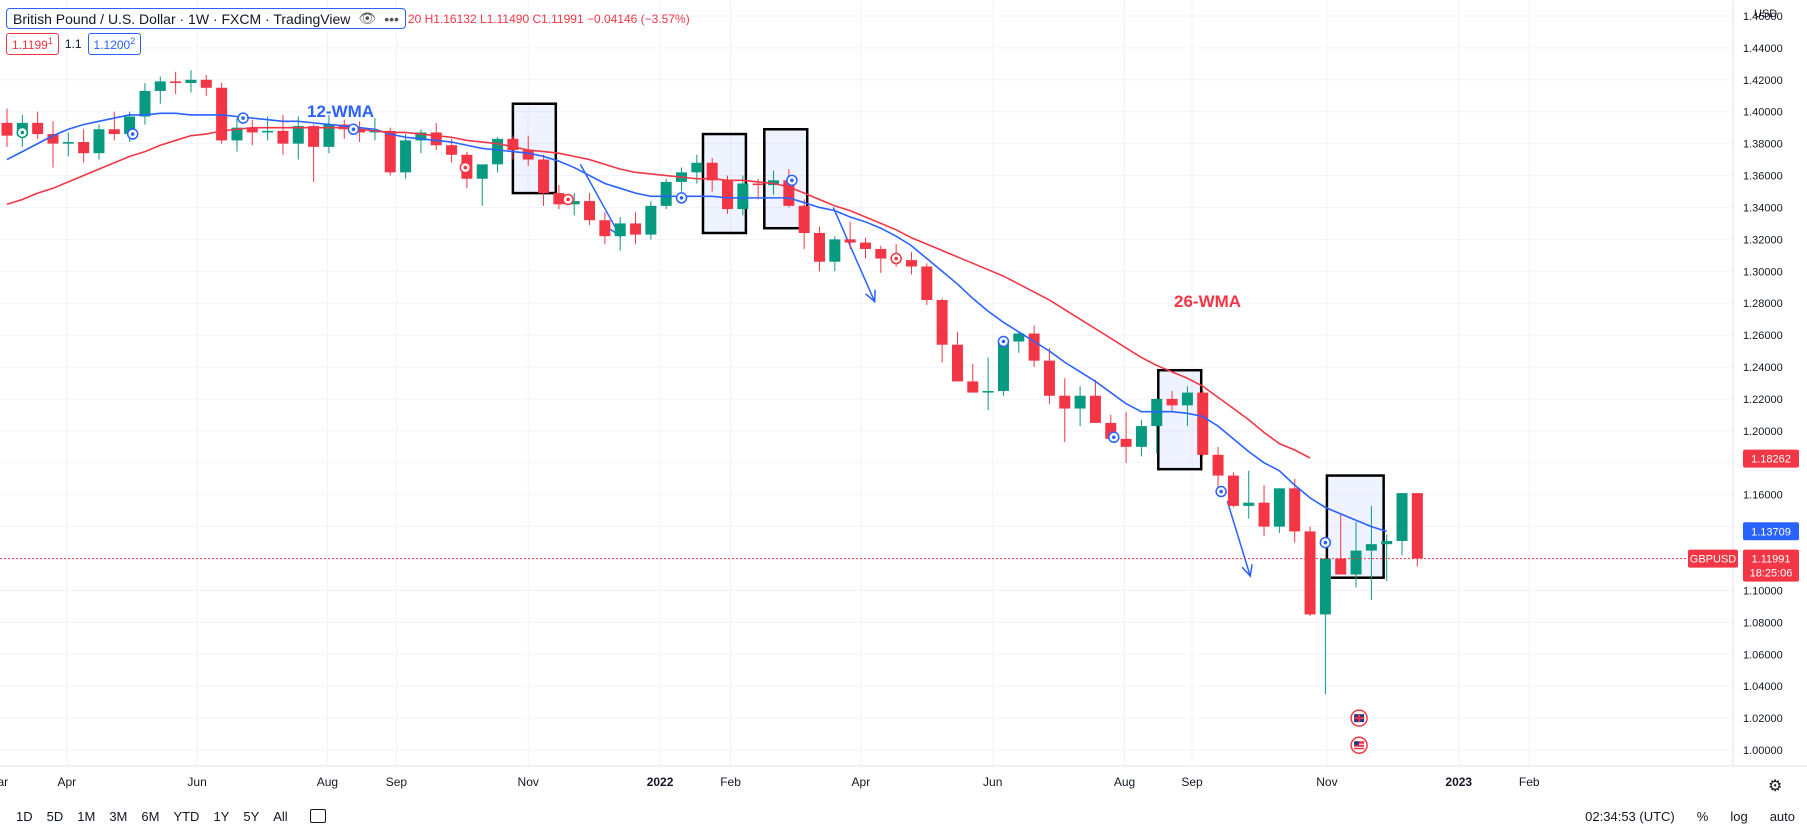 The image size is (1807, 832). Describe the element at coordinates (1763, 591) in the screenshot. I see `y-tick-label: 1.10000` at that location.